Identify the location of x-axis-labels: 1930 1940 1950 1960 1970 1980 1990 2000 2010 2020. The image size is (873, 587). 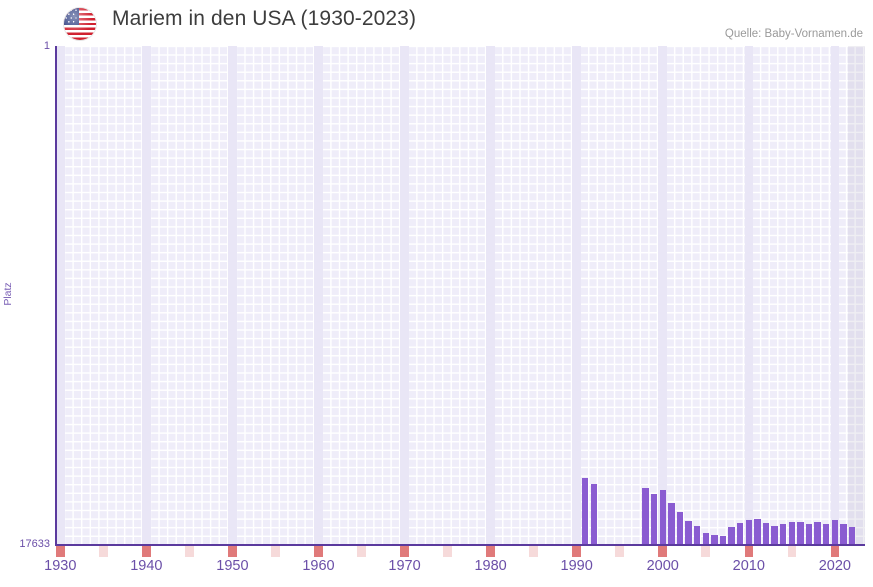
(436, 570).